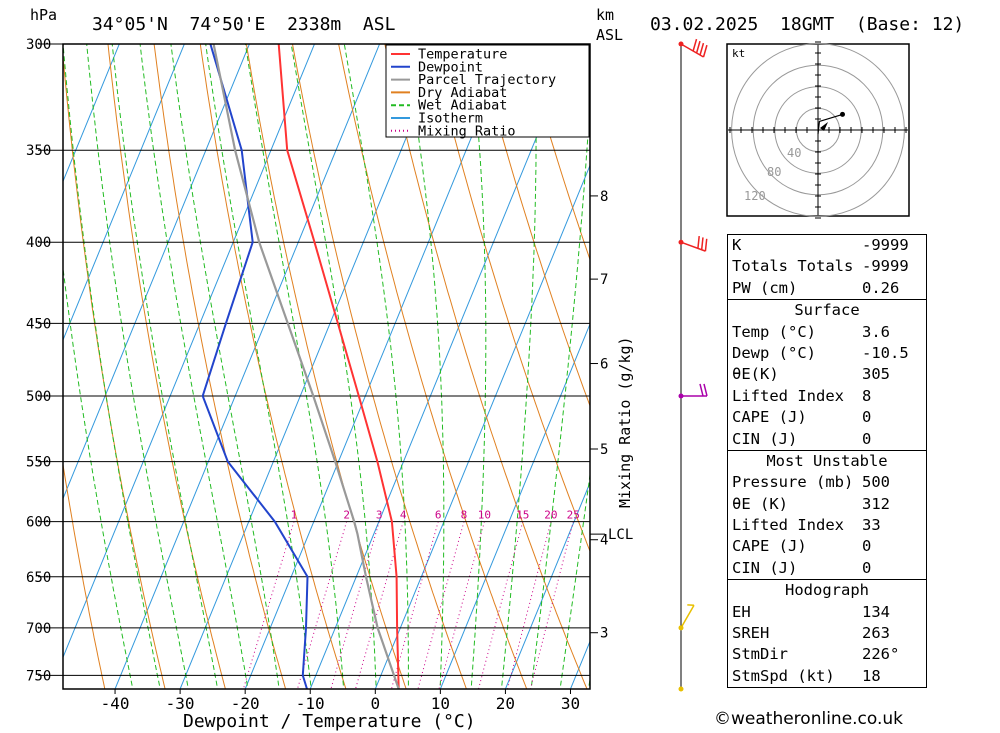 The image size is (1000, 733). Describe the element at coordinates (871, 525) in the screenshot. I see `stat-value: 33` at that location.